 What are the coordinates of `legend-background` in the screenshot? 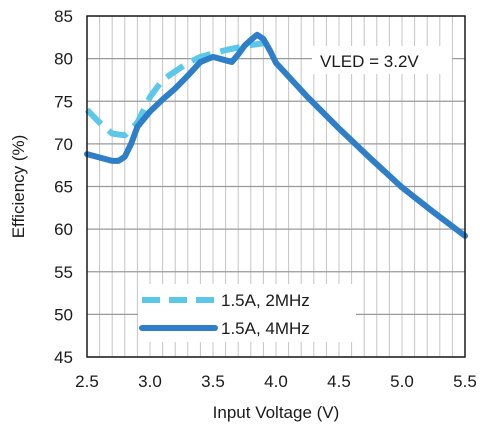 It's located at (247, 313).